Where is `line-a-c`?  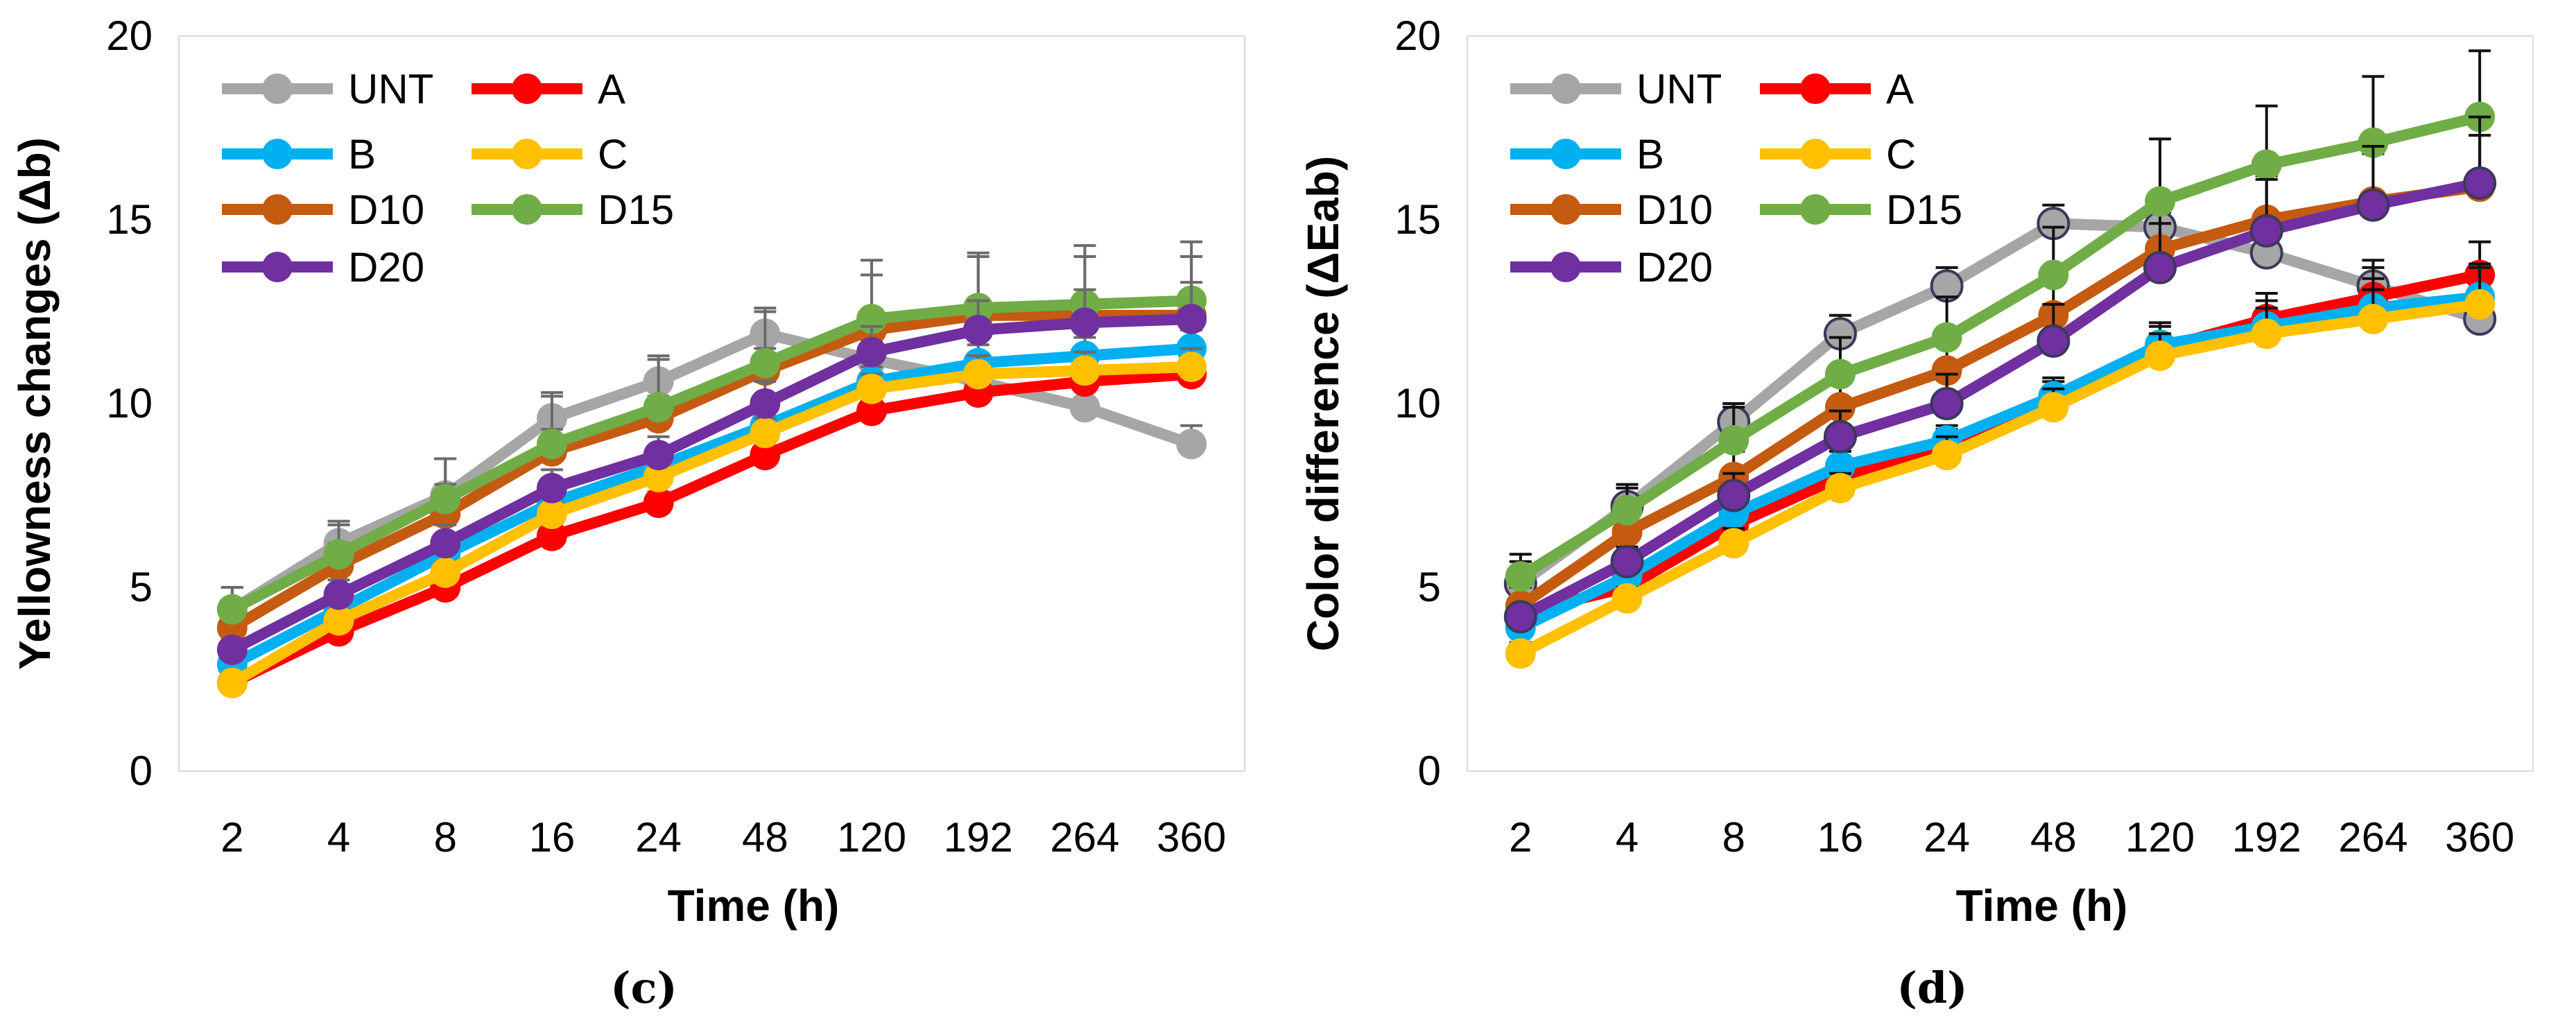
line-a-c is located at coordinates (711, 528).